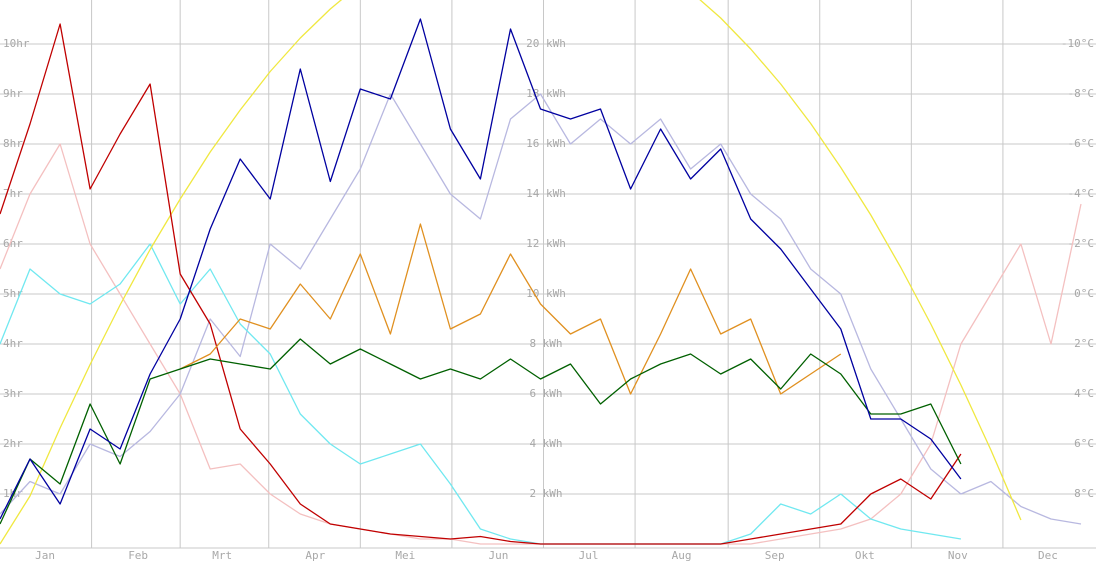 The height and width of the screenshot is (562, 1096). Describe the element at coordinates (13, 243) in the screenshot. I see `y-tick-label: 6hr` at that location.